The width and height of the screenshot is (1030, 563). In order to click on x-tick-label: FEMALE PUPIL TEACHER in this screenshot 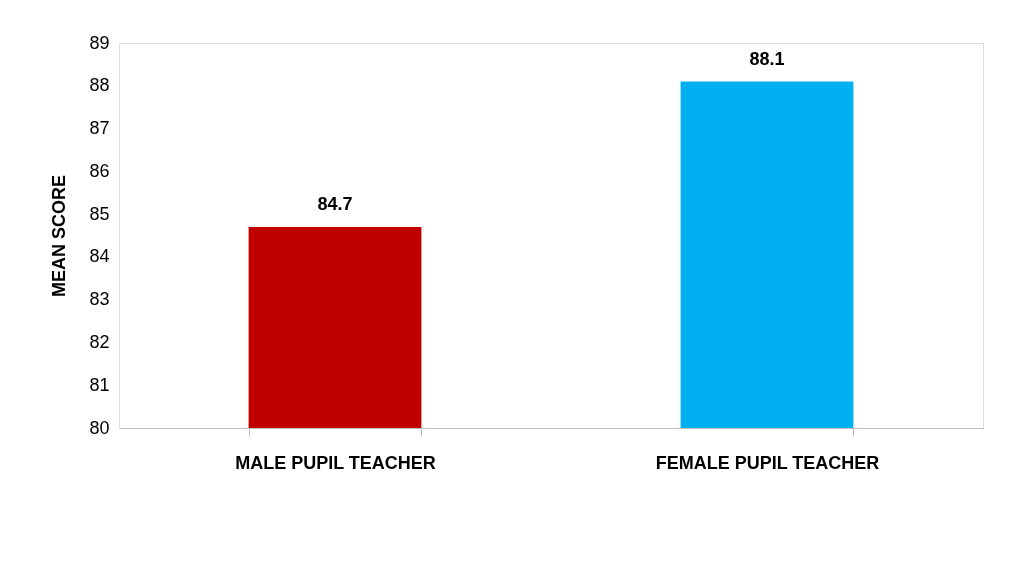, I will do `click(767, 462)`.